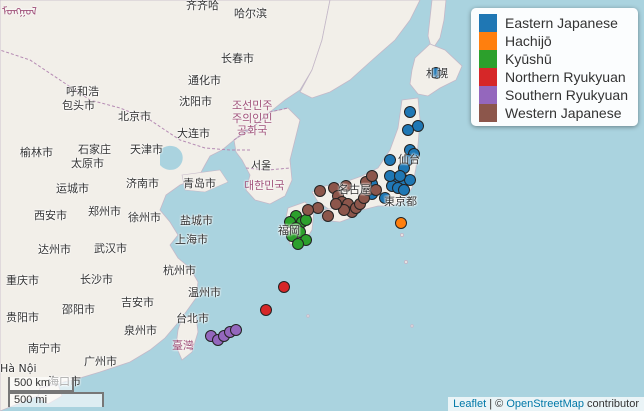 The width and height of the screenshot is (644, 411). I want to click on legend-item: Northern Ryukyuan, so click(553, 77).